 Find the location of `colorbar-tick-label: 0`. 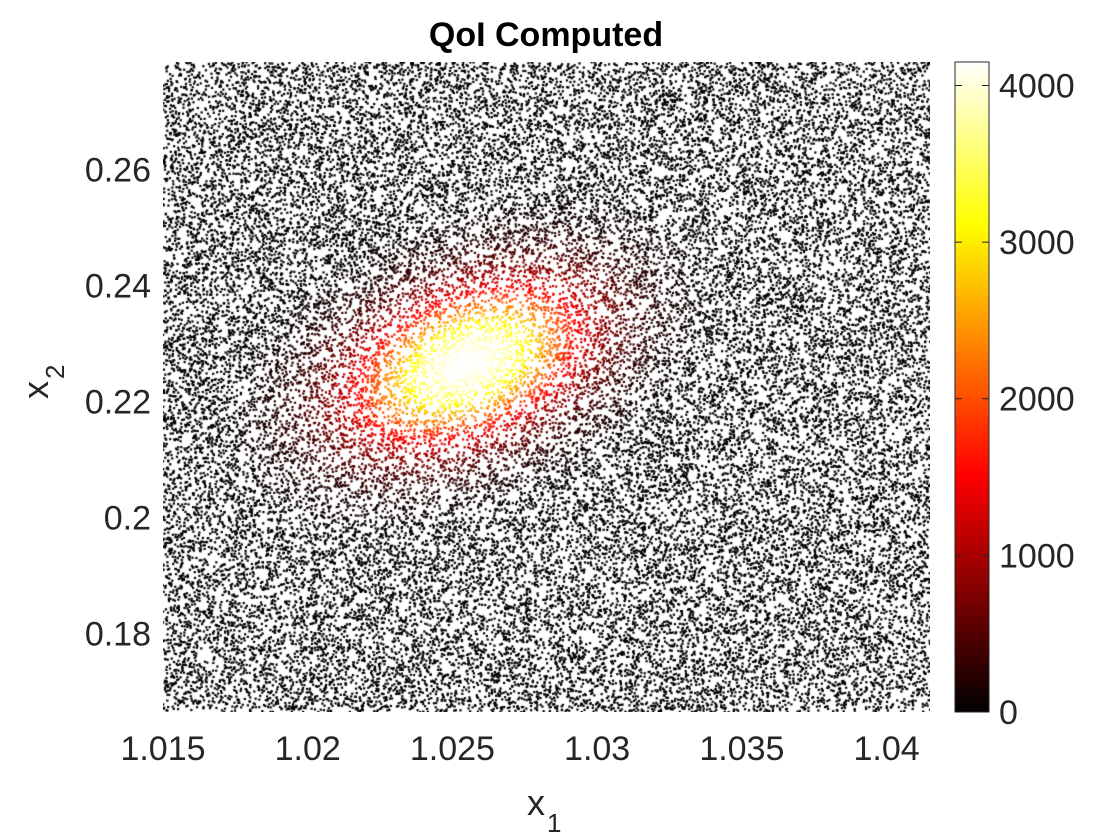

colorbar-tick-label: 0 is located at coordinates (1008, 713).